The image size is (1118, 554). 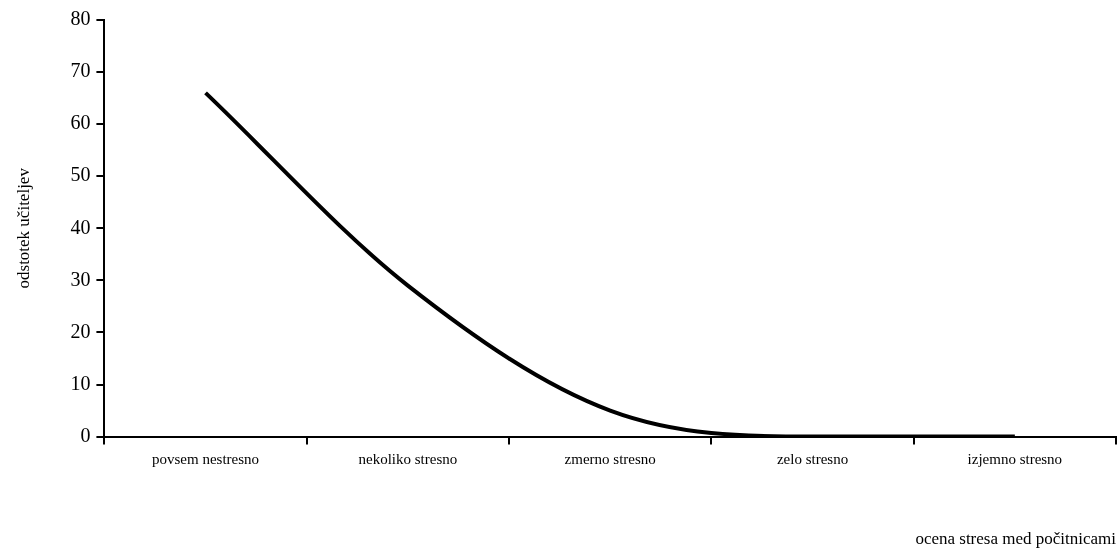 What do you see at coordinates (23, 228) in the screenshot?
I see `y-axis-title: odstotek učiteljev` at bounding box center [23, 228].